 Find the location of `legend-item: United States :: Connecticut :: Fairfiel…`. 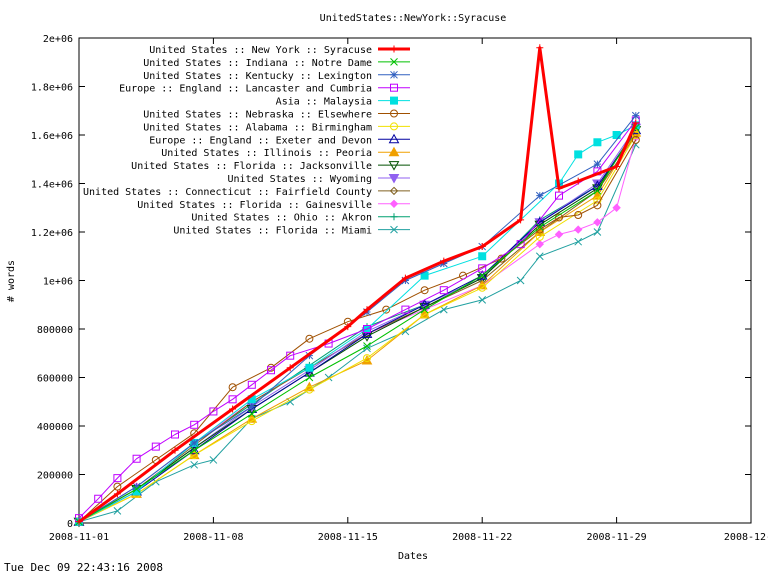

legend-item: United States :: Connecticut :: Fairfiel… is located at coordinates (246, 192).